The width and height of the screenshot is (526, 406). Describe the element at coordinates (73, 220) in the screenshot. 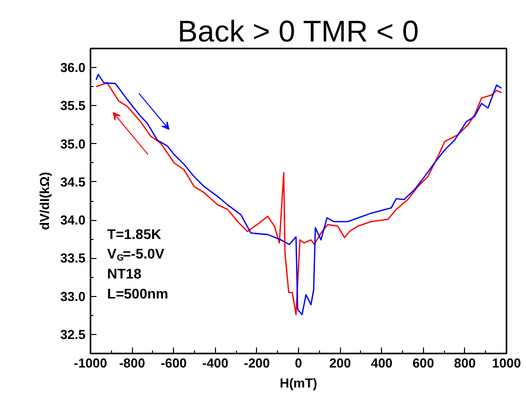

I see `y-tick-label: 34.0` at that location.